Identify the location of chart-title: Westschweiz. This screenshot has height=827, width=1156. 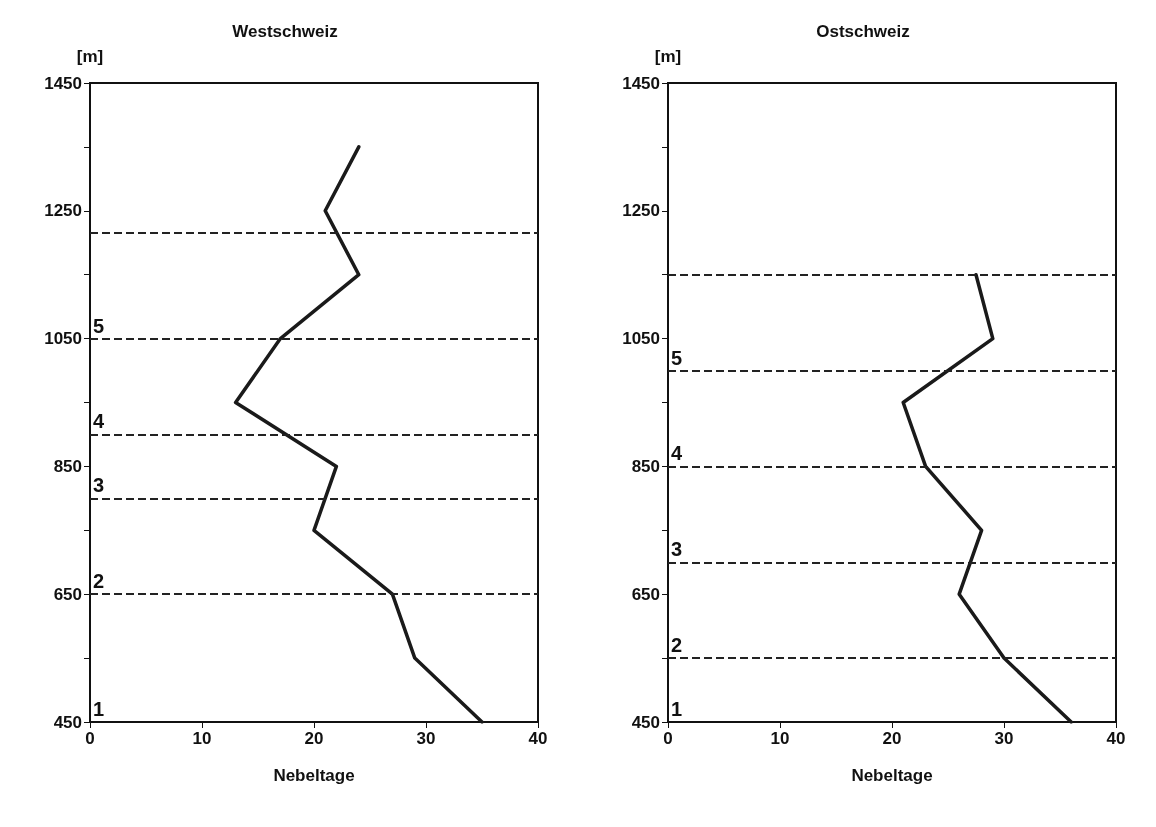
(285, 31).